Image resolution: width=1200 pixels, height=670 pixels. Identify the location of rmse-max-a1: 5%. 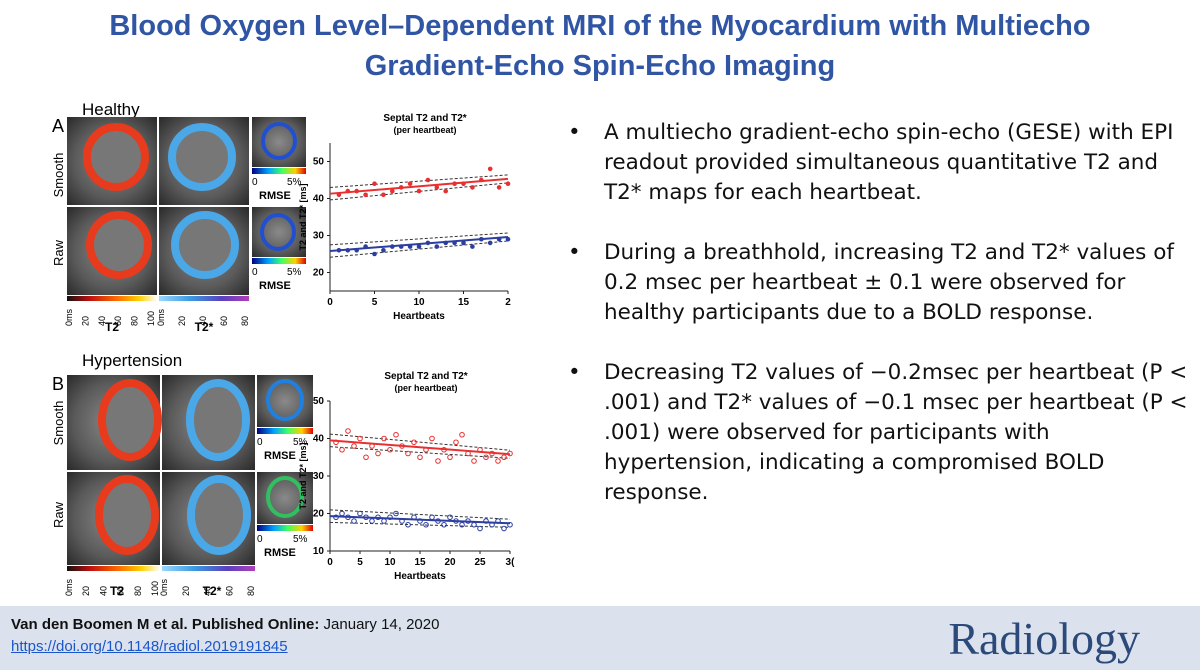
(294, 182).